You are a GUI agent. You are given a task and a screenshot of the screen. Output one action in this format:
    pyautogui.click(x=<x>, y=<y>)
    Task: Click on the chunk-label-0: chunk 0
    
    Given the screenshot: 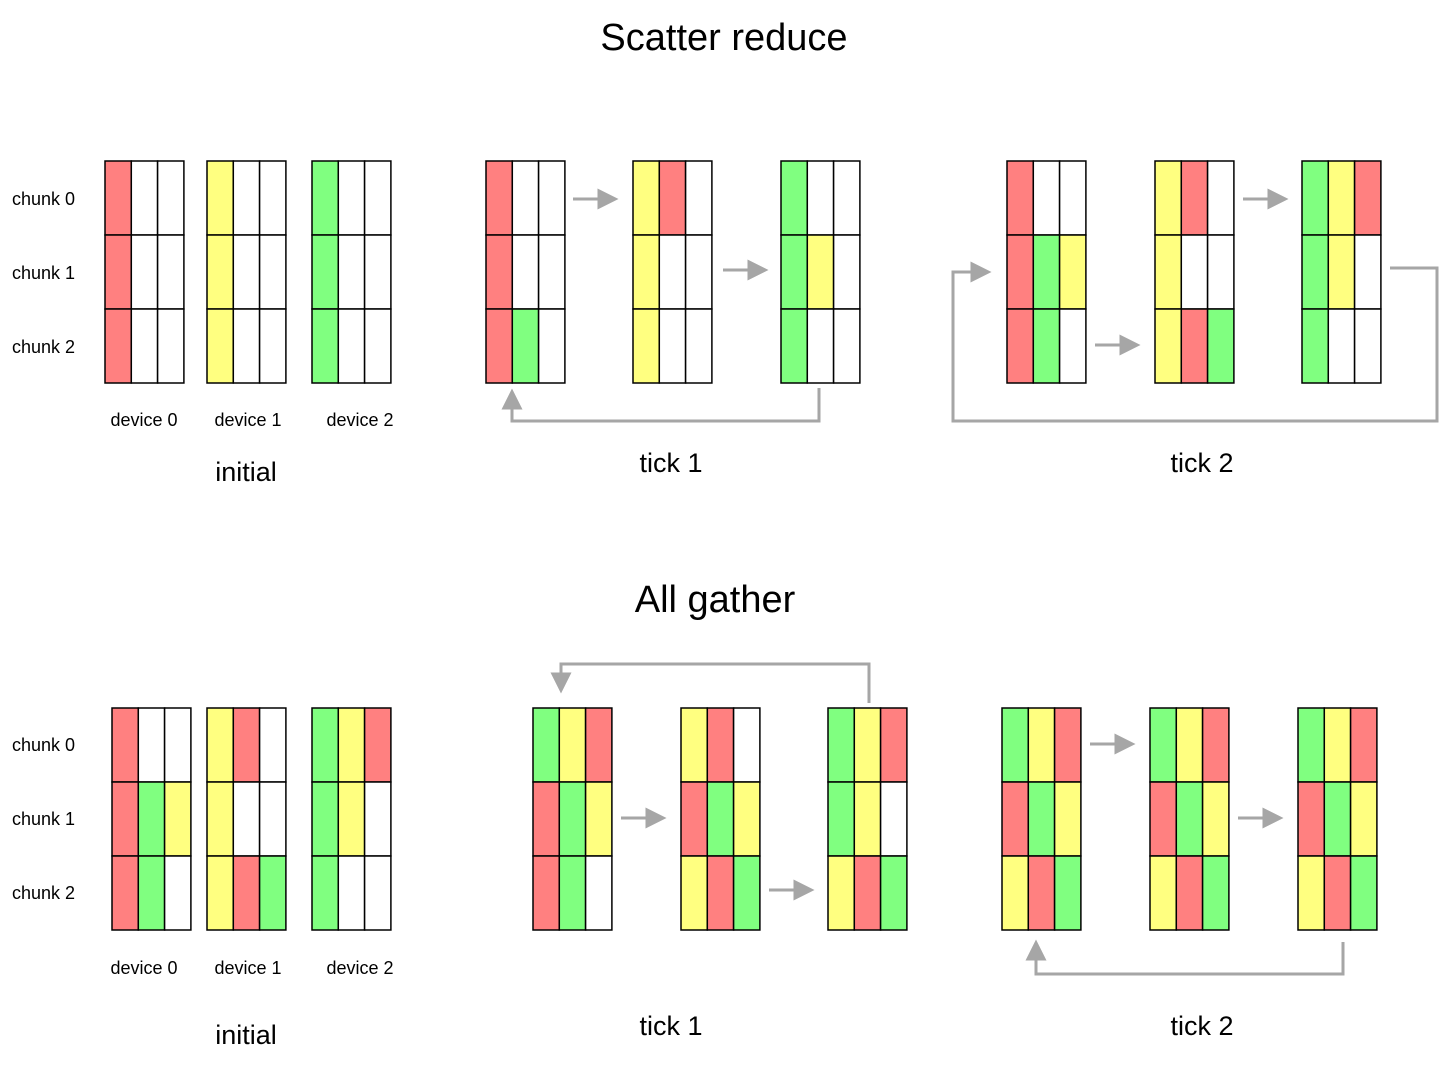 What is the action you would take?
    pyautogui.click(x=43, y=199)
    